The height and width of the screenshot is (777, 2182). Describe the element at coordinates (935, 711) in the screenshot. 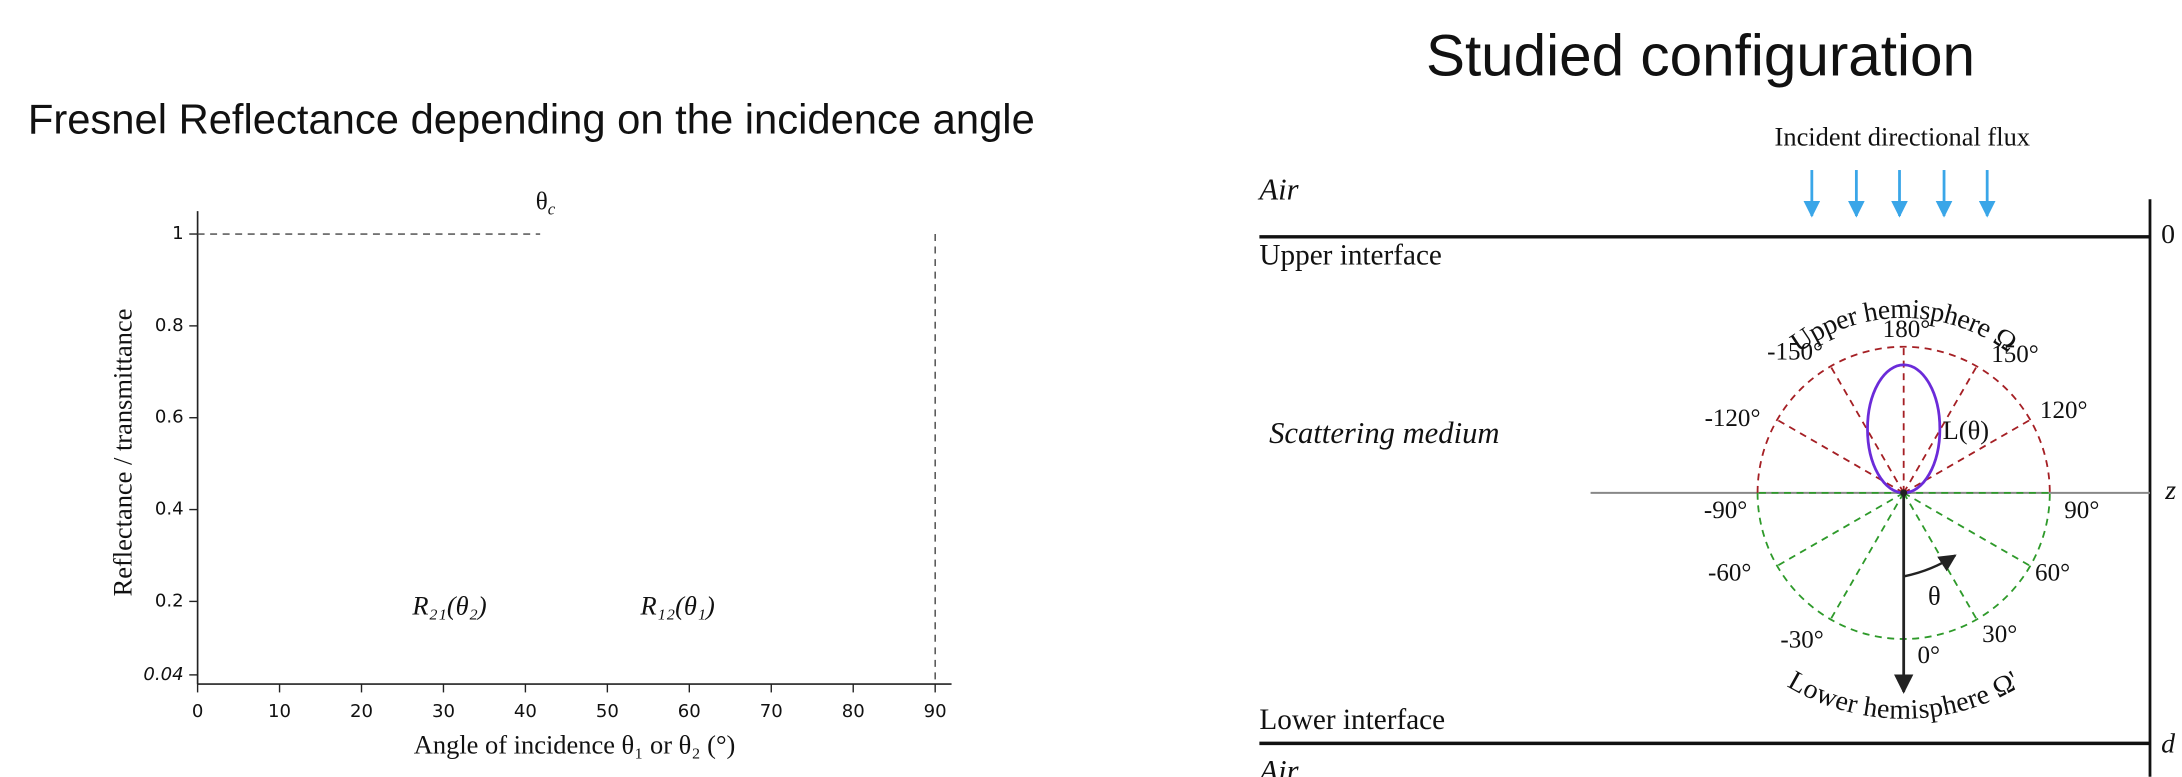

I see `x-tick-label: 90` at that location.